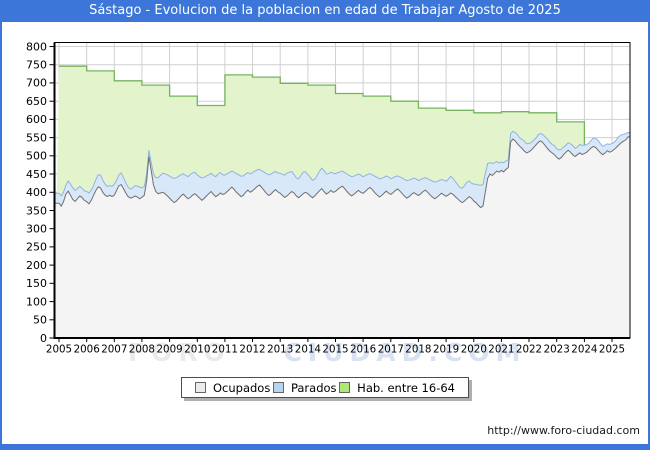  What do you see at coordinates (335, 350) in the screenshot?
I see `svg-text: 2015` at bounding box center [335, 350].